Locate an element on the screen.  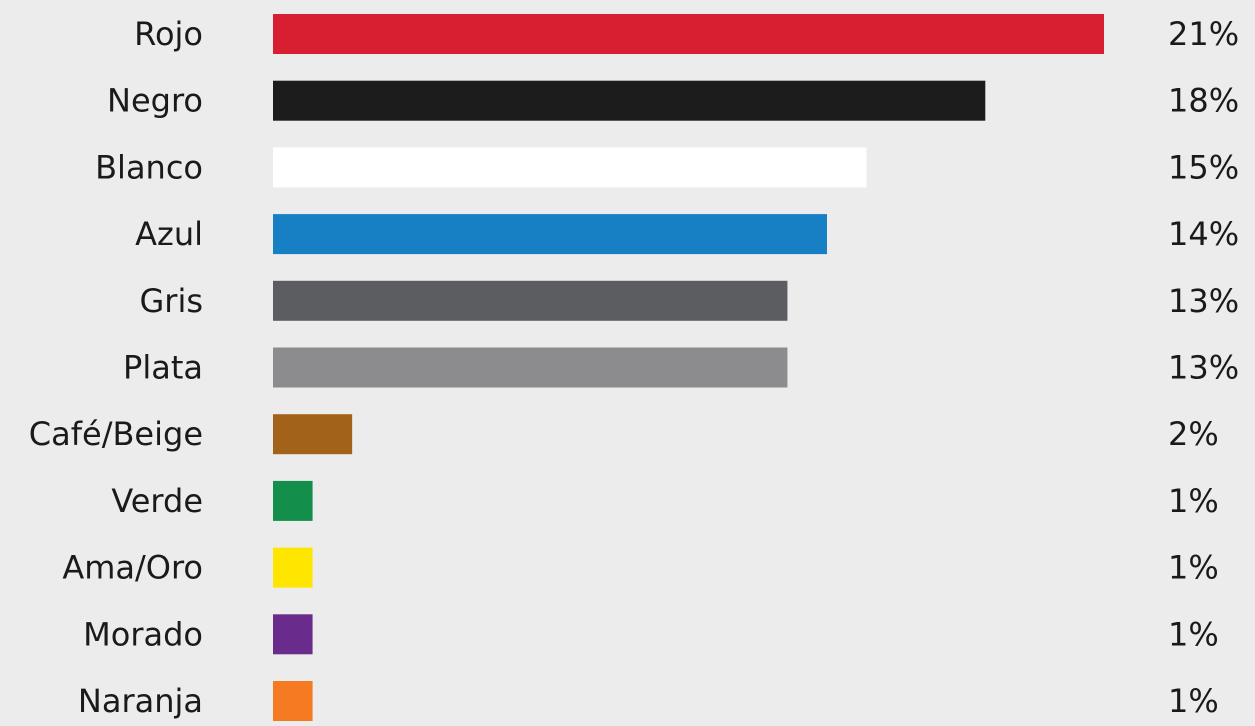
value-label: 18% is located at coordinates (1203, 101).